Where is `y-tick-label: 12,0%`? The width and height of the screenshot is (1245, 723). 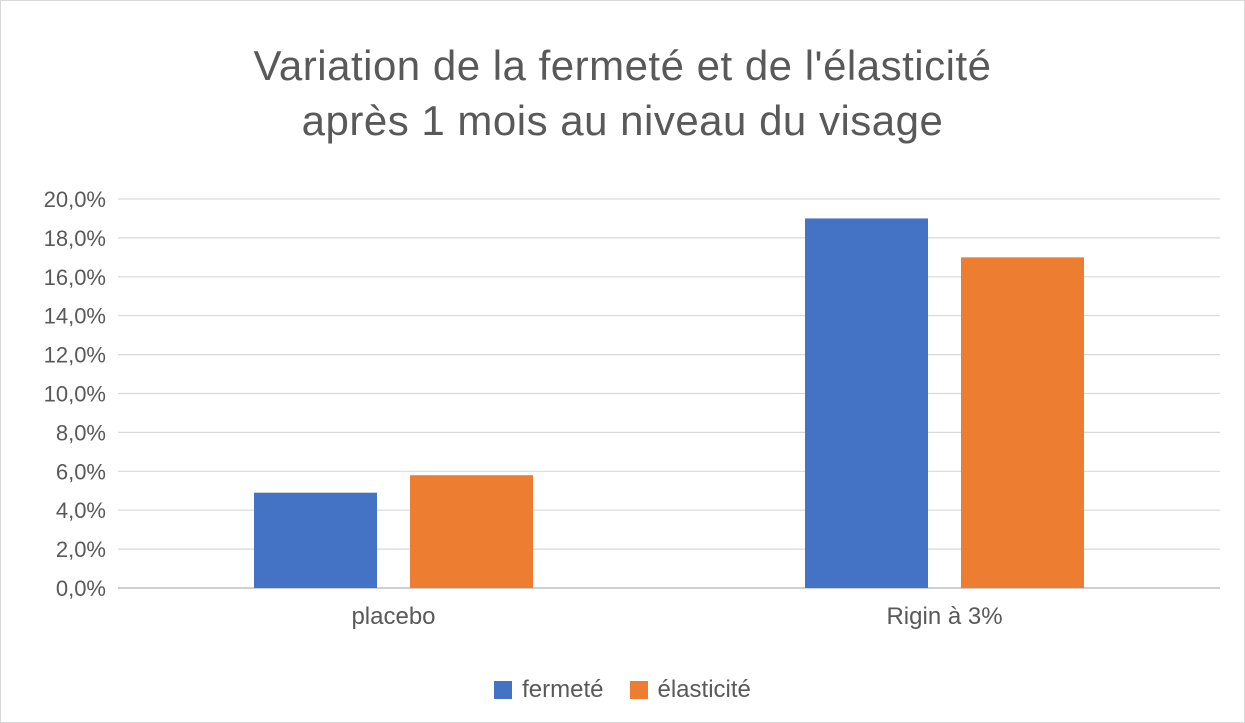
y-tick-label: 12,0% is located at coordinates (75, 355).